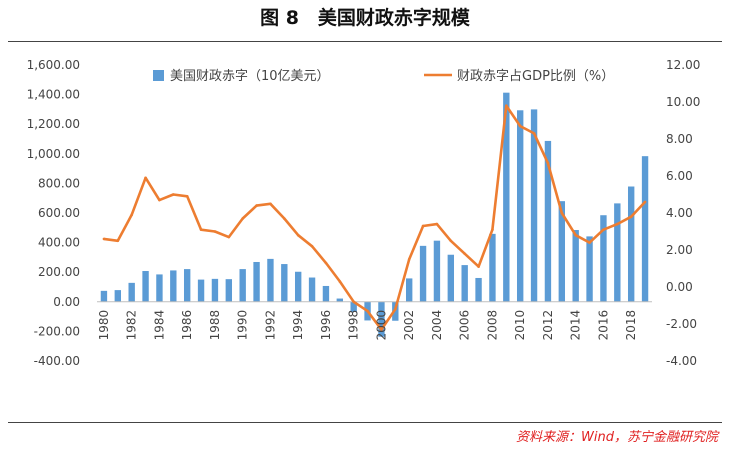 This screenshot has width=730, height=451. I want to click on line-point-2017, so click(617, 224).